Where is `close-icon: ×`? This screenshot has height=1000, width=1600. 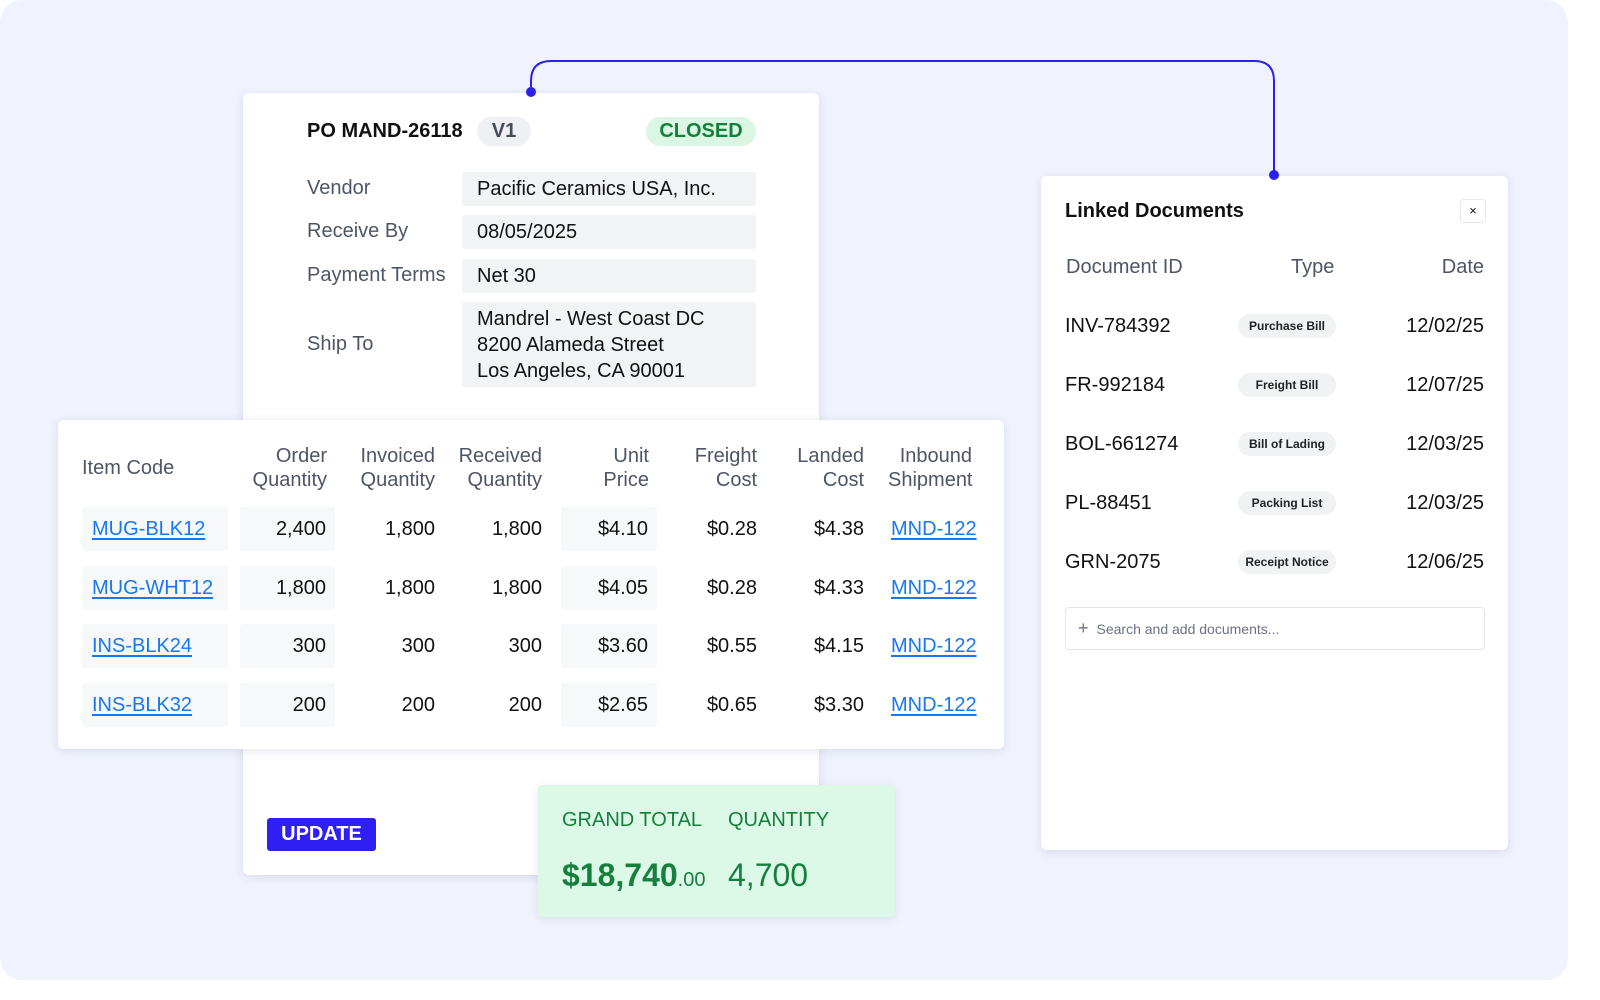 close-icon: × is located at coordinates (1473, 211).